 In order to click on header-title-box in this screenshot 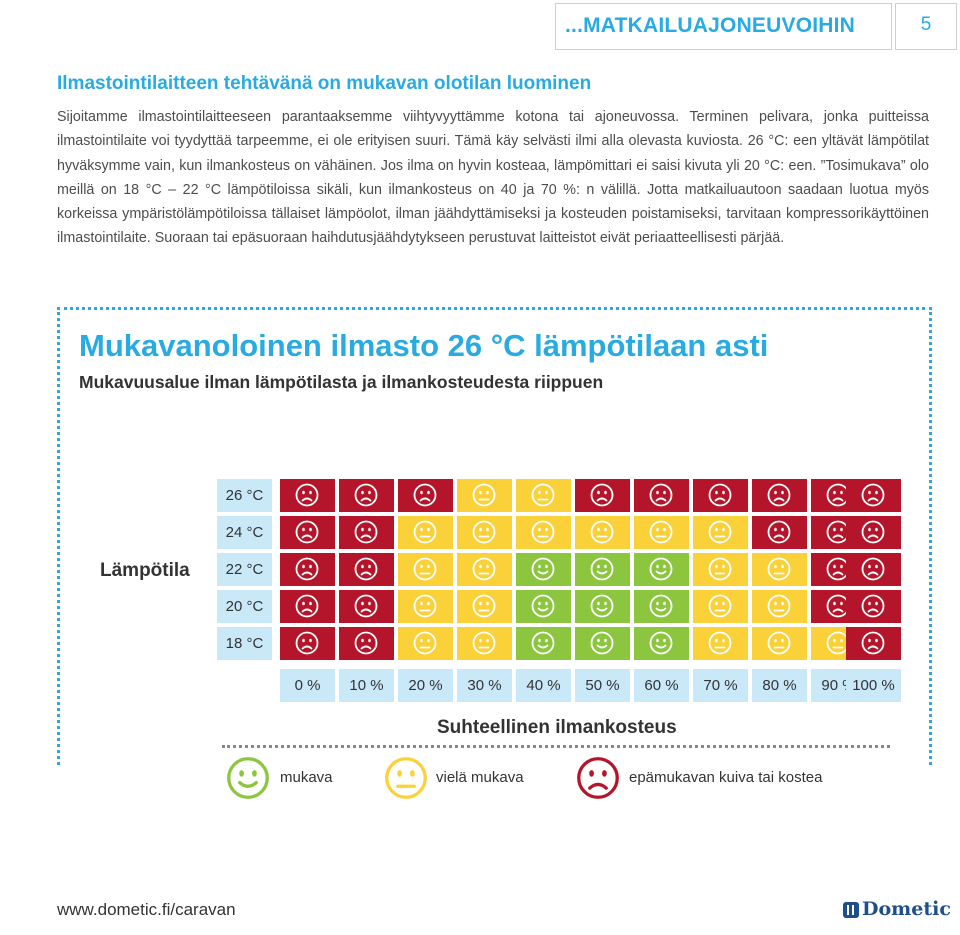, I will do `click(723, 26)`.